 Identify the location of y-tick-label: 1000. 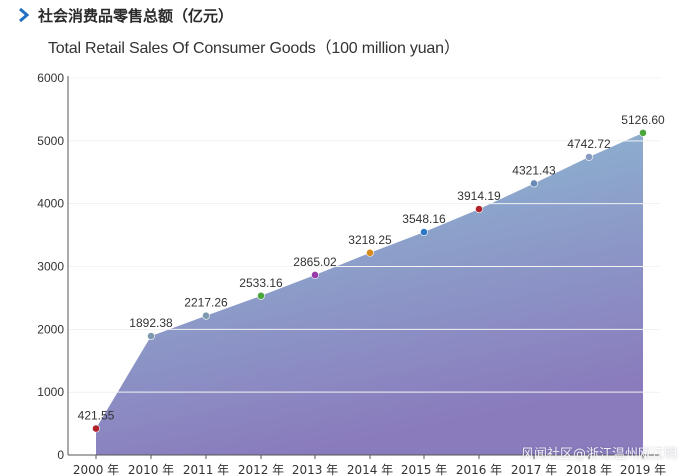
(50, 392).